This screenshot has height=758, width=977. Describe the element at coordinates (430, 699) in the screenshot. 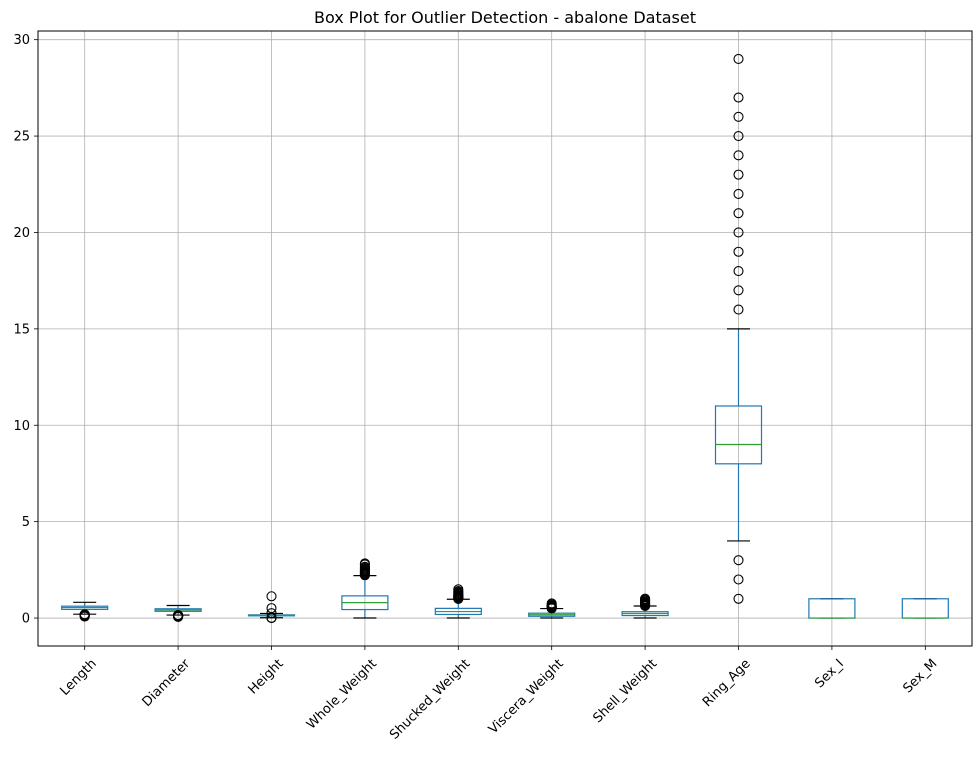

I see `x-tick-label: Shucked_Weight` at that location.